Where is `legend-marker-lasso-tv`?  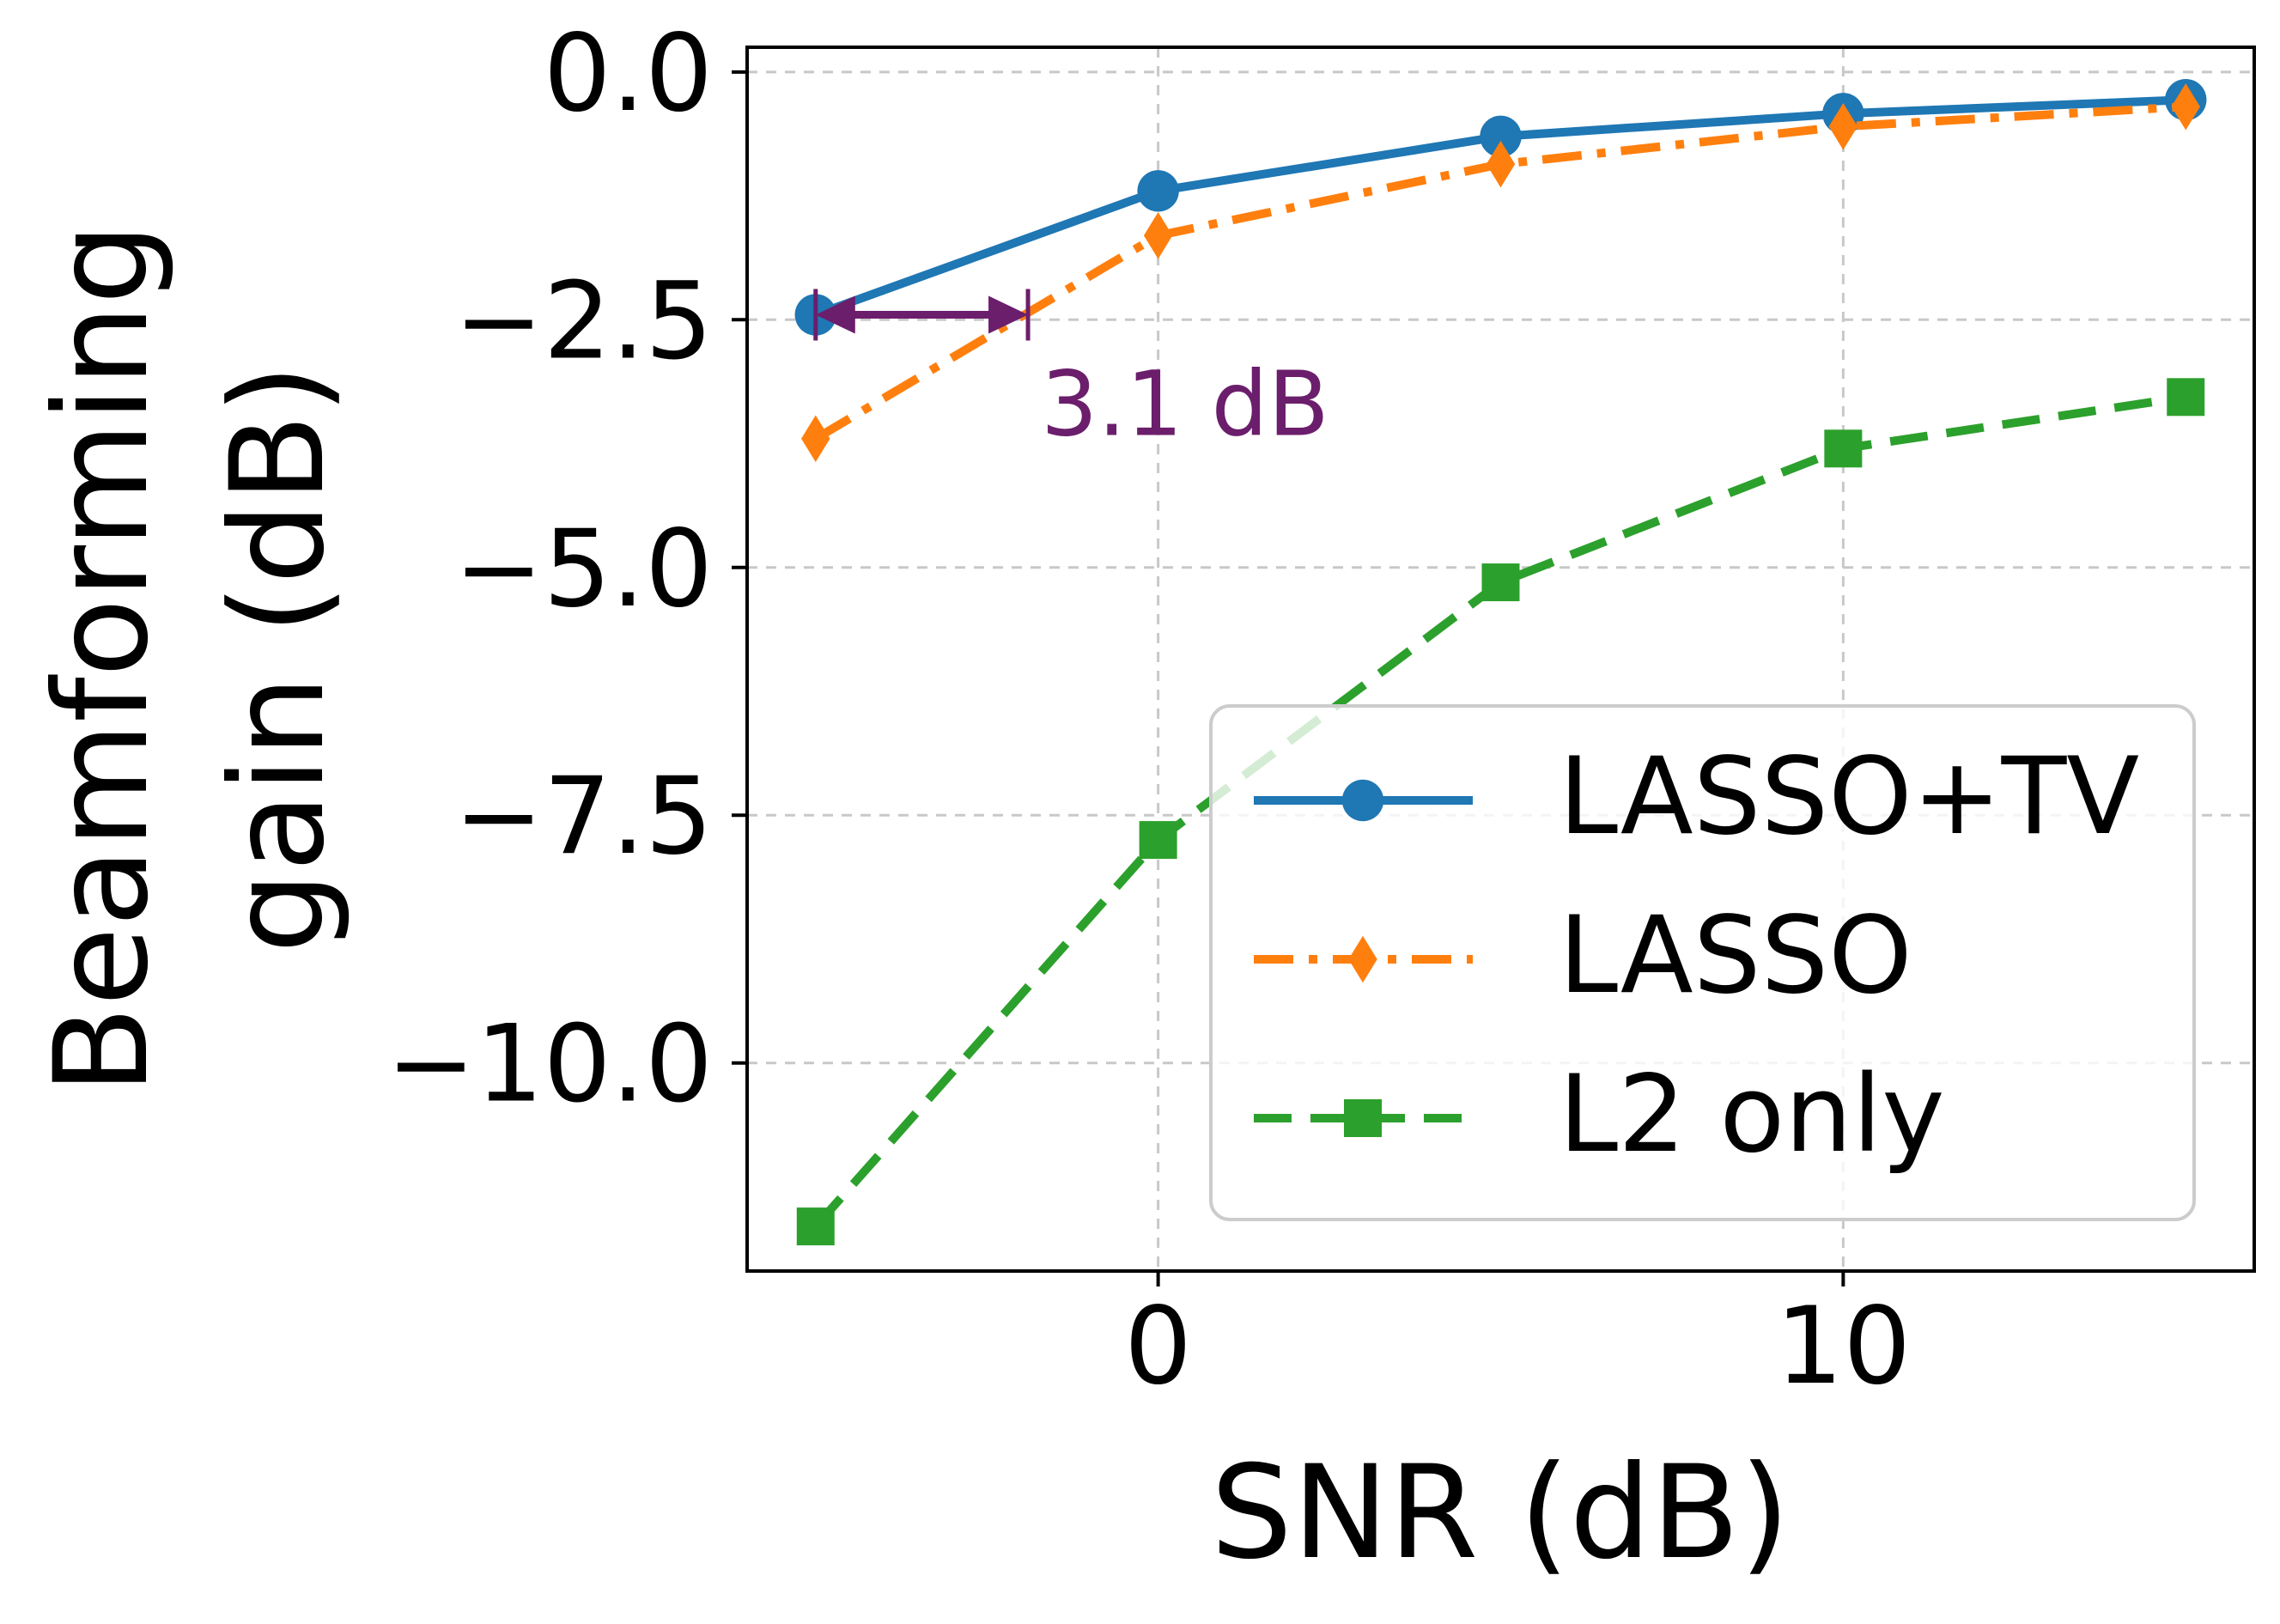 legend-marker-lasso-tv is located at coordinates (1362, 800).